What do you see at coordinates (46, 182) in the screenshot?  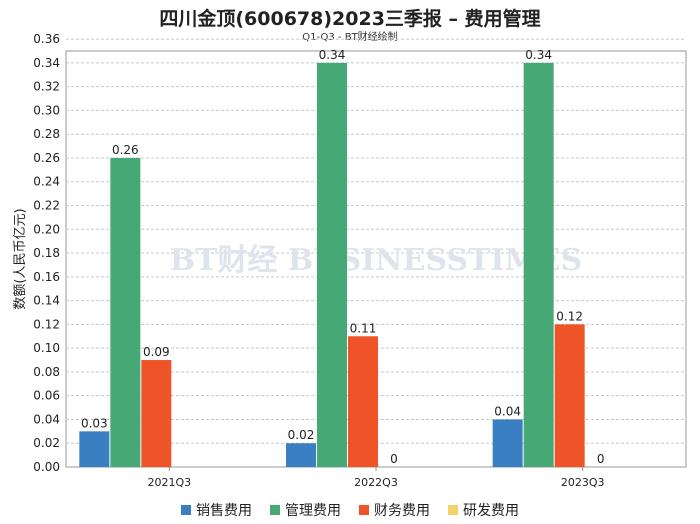 I see `y-tick-label: 0.24` at bounding box center [46, 182].